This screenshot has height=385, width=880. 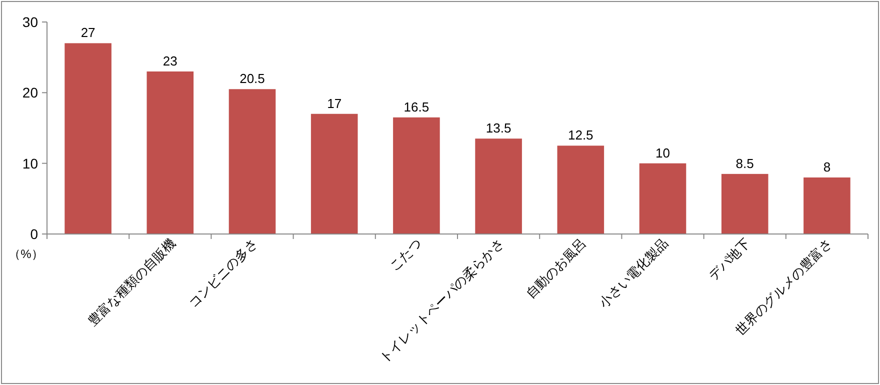 What do you see at coordinates (30, 22) in the screenshot?
I see `y-tick-label: 30` at bounding box center [30, 22].